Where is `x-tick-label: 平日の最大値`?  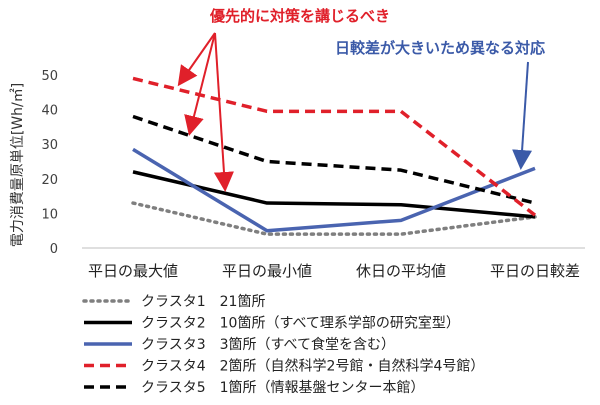
x-tick-label: 平日の最大値 is located at coordinates (133, 271).